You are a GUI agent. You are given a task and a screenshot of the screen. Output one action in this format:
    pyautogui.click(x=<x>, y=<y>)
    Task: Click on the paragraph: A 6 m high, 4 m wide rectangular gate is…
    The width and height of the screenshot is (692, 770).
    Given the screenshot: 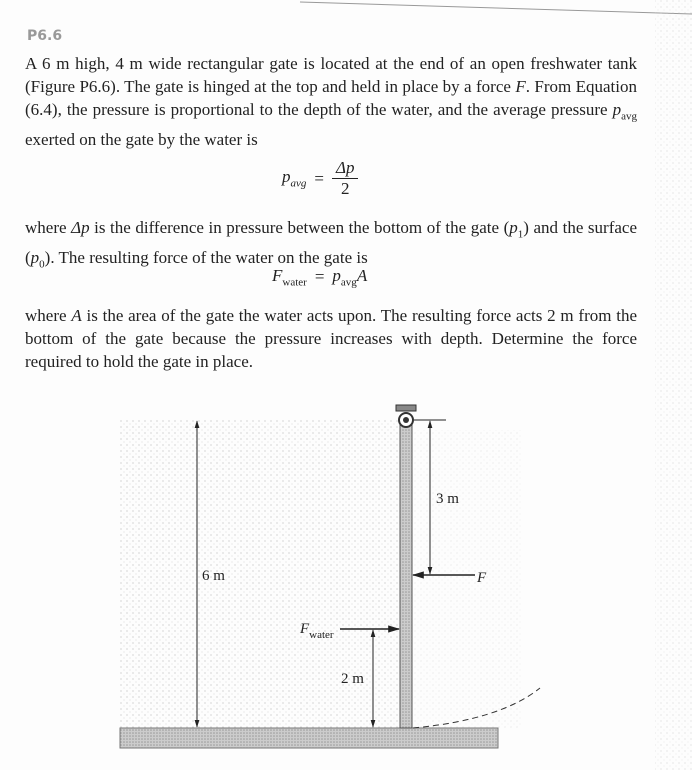 What is the action you would take?
    pyautogui.click(x=331, y=101)
    